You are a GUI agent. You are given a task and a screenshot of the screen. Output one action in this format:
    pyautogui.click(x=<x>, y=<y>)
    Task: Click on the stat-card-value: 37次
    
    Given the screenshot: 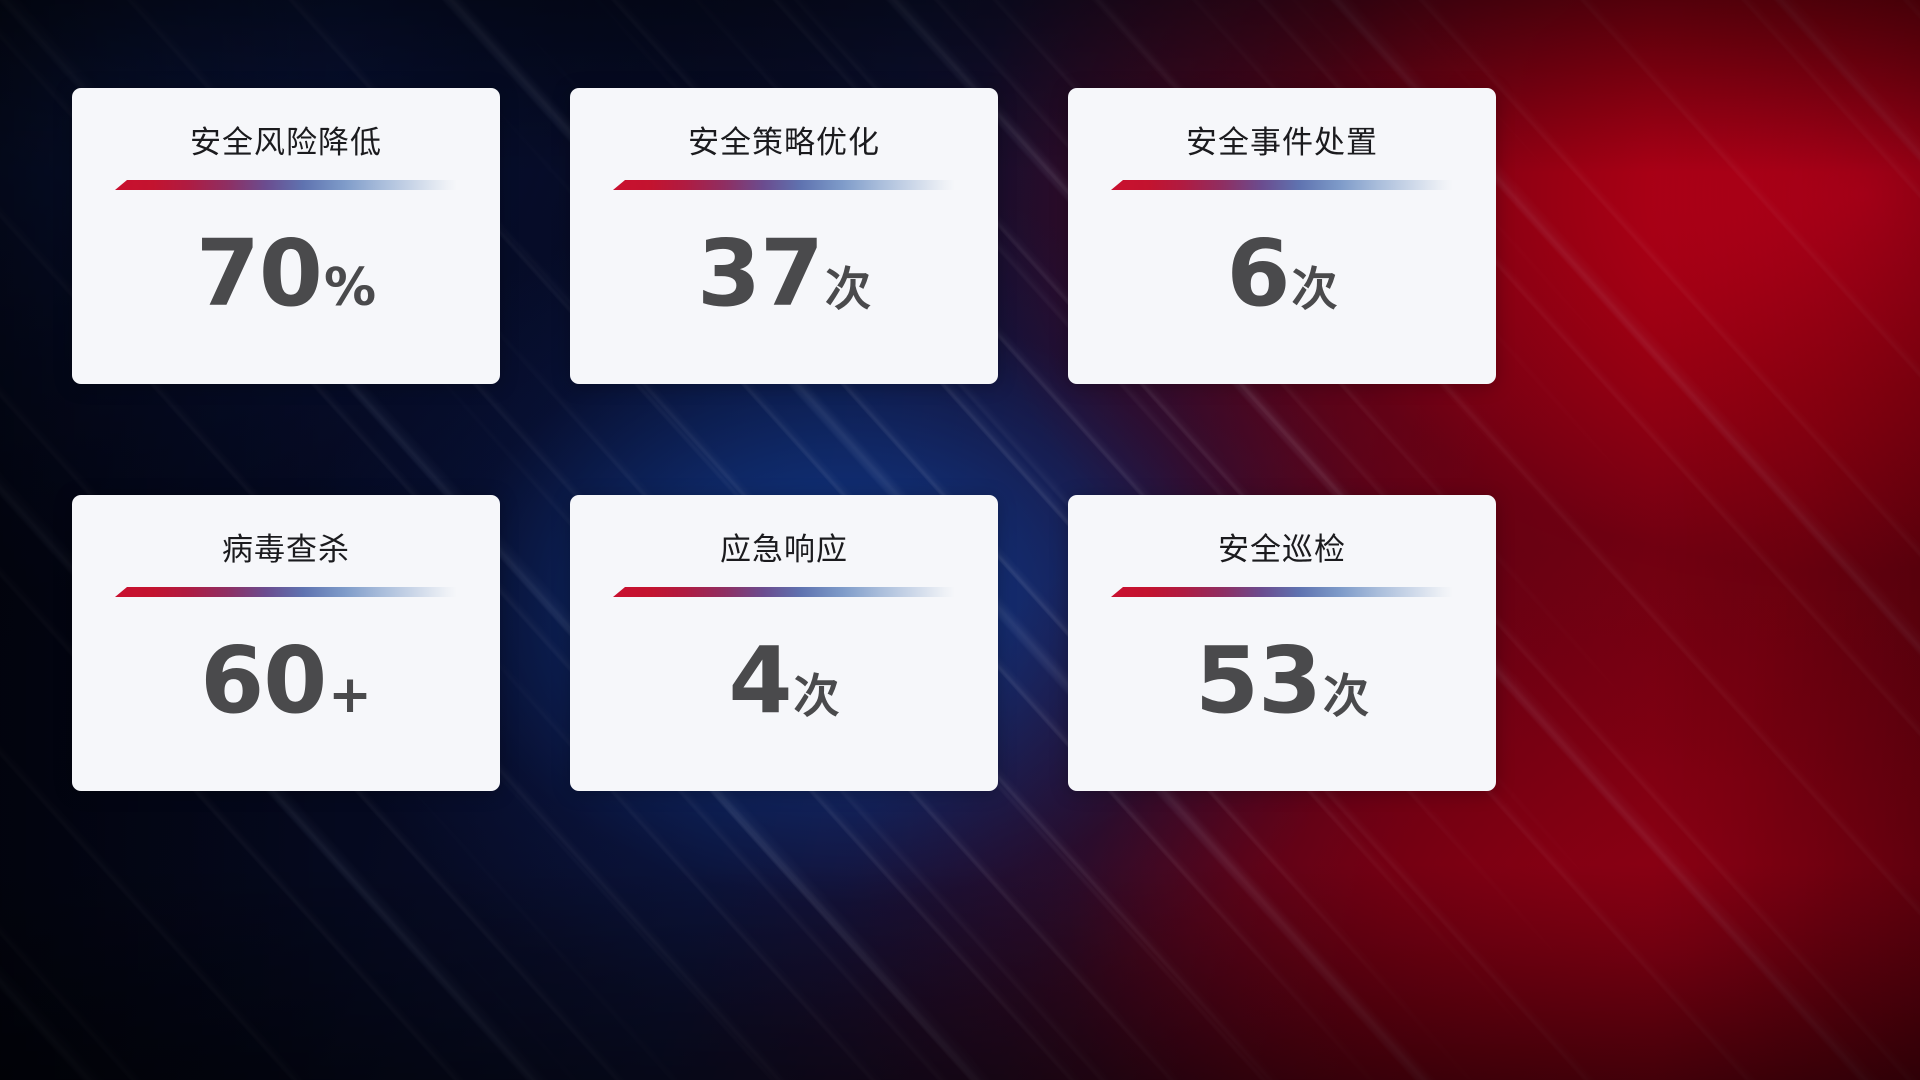 What is the action you would take?
    pyautogui.click(x=784, y=274)
    